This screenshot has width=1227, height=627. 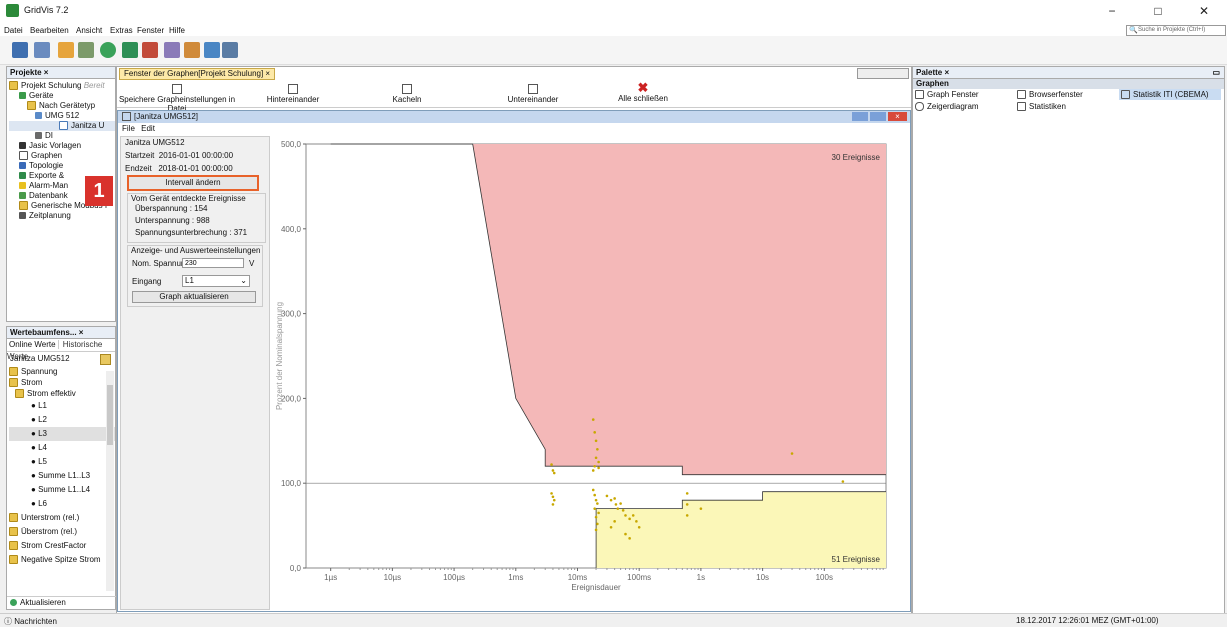 What do you see at coordinates (407, 94) in the screenshot?
I see `tile-button: Kacheln` at bounding box center [407, 94].